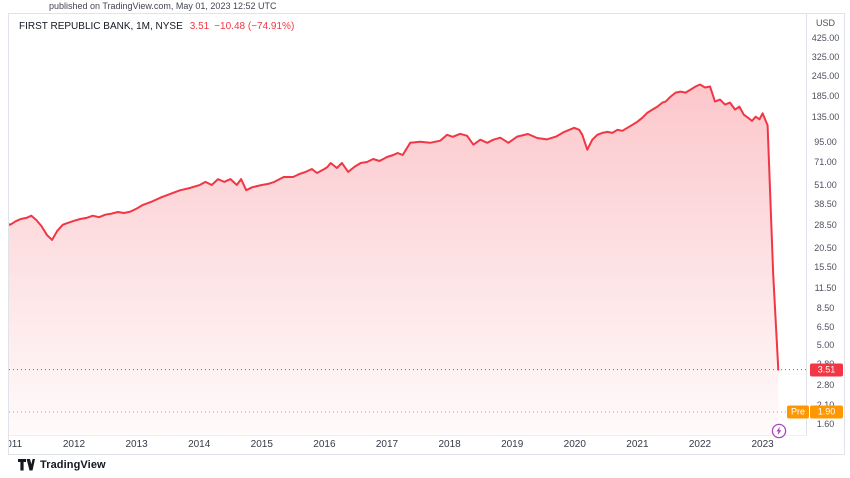 This screenshot has width=850, height=478. Describe the element at coordinates (825, 423) in the screenshot. I see `price-axis-label: 1.60` at that location.